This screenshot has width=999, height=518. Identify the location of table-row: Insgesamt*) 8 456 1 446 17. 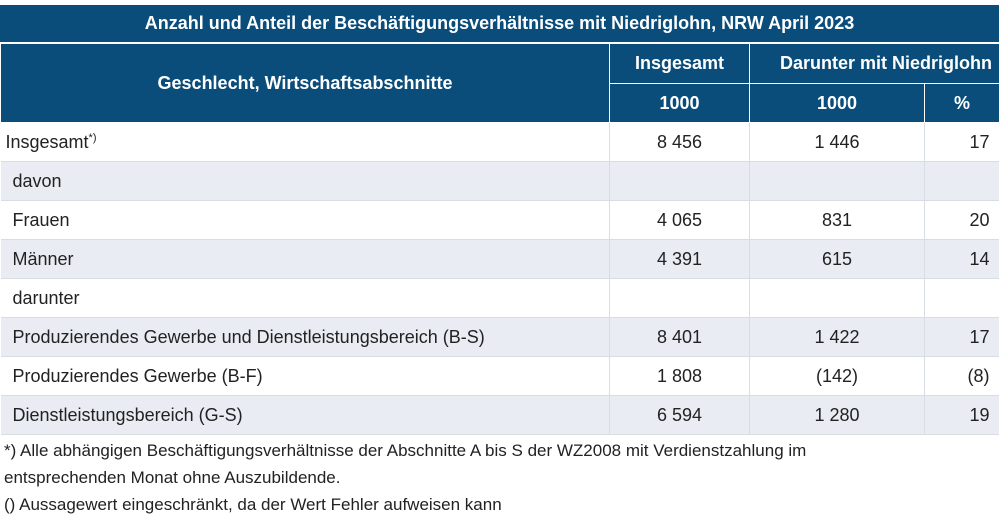
(500, 142).